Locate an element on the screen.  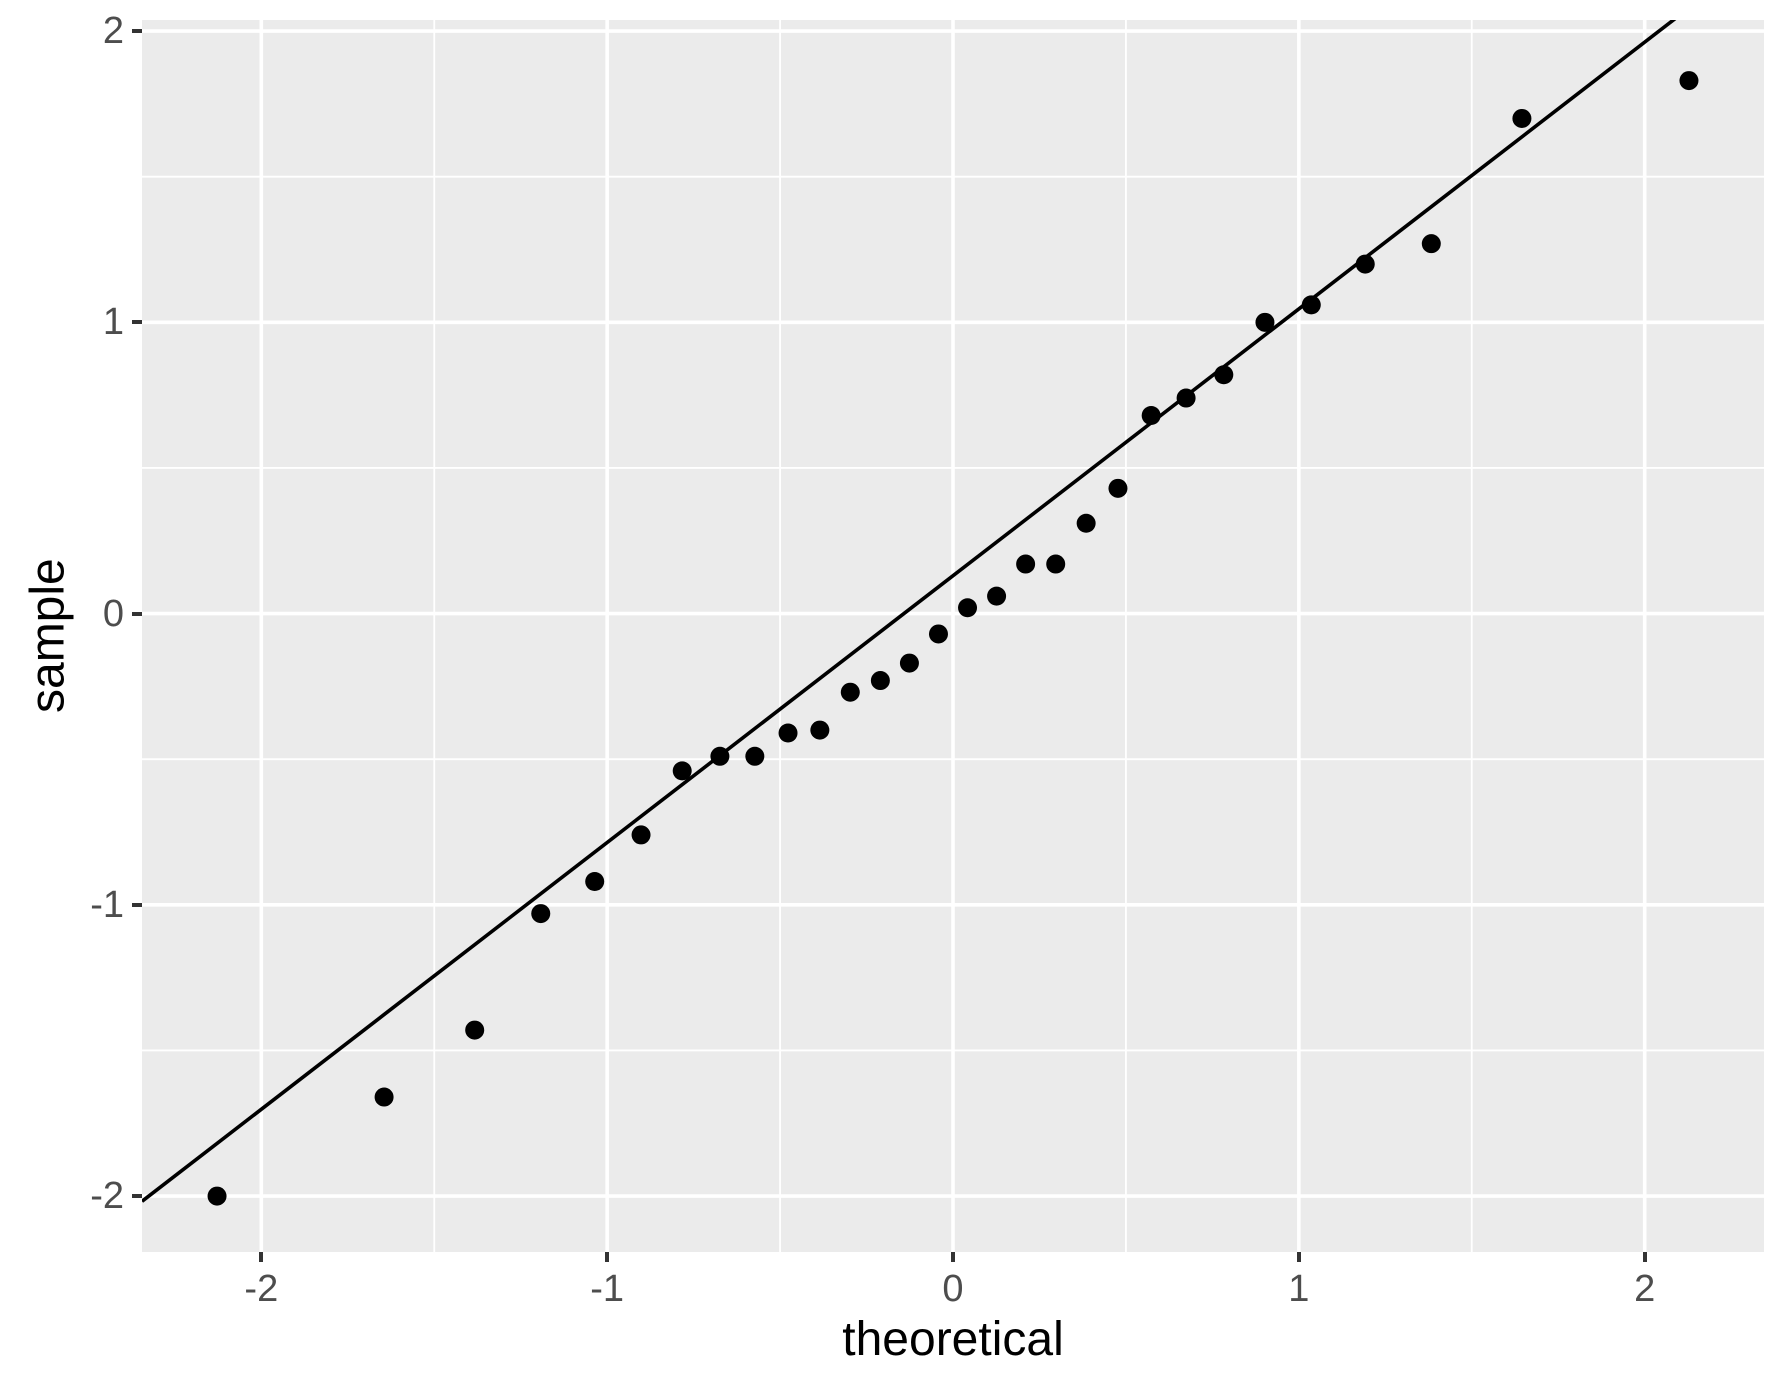
x-tick-label: 1 is located at coordinates (1299, 1289).